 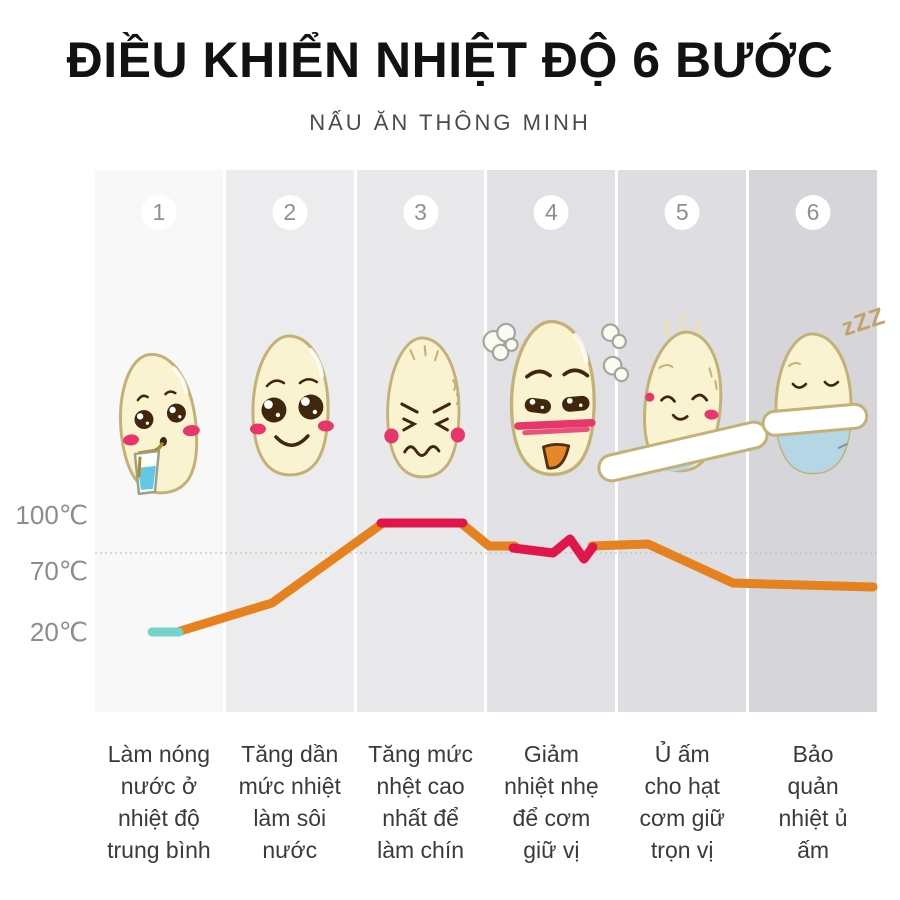 I want to click on egg-sleeping-icon: zZZ, so click(x=825, y=388).